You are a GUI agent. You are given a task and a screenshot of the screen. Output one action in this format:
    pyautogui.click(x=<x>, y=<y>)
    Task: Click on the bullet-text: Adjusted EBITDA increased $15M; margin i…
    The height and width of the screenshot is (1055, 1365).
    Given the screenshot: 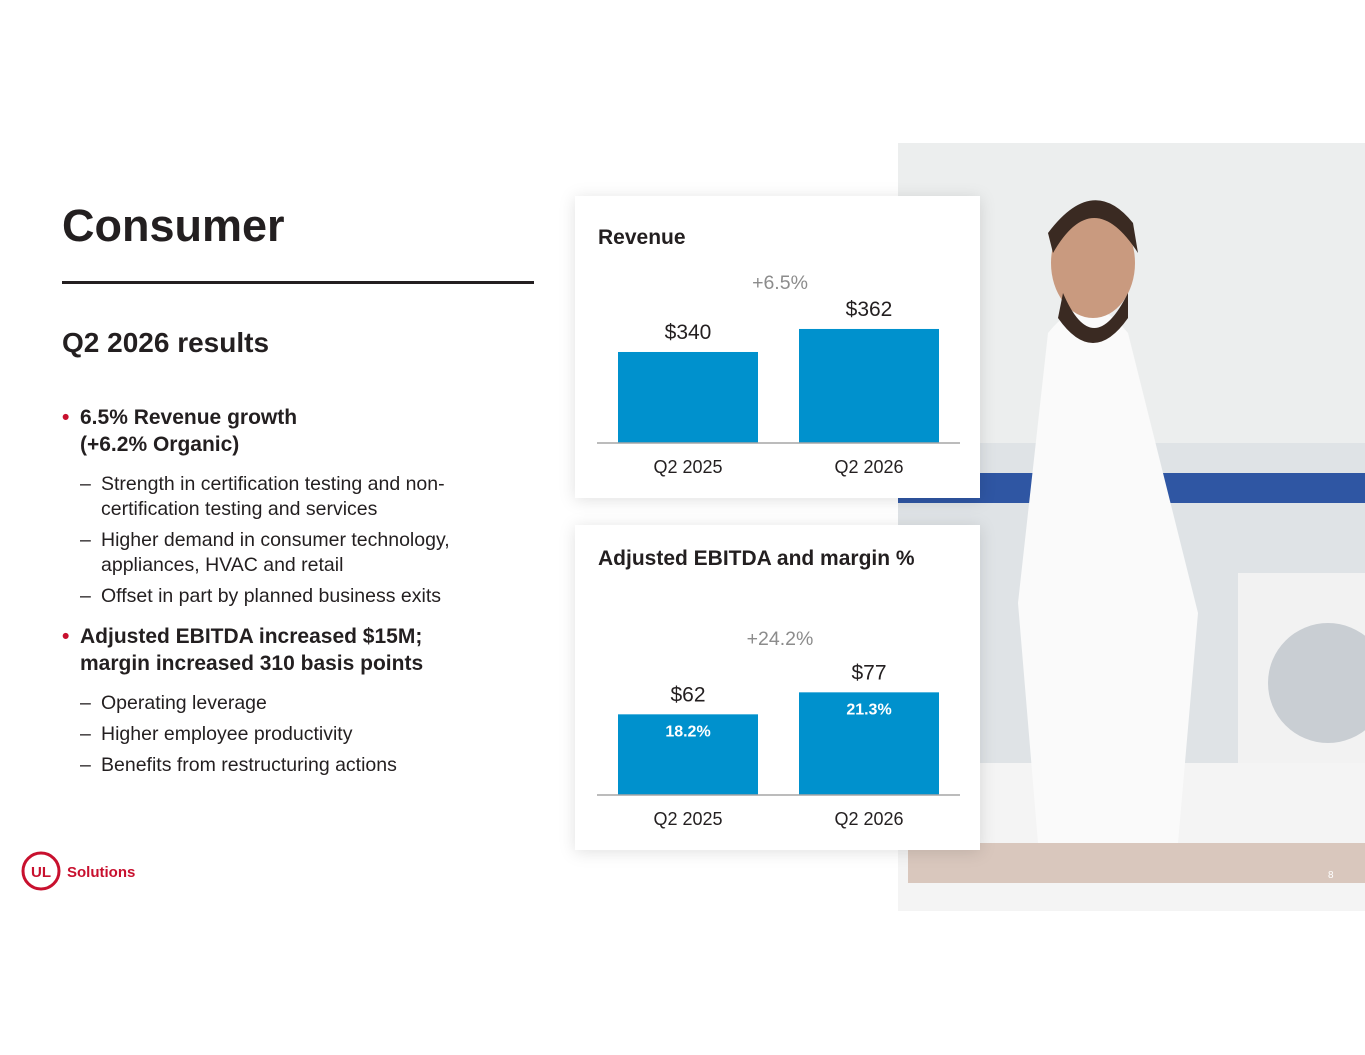 What is the action you would take?
    pyautogui.click(x=252, y=650)
    